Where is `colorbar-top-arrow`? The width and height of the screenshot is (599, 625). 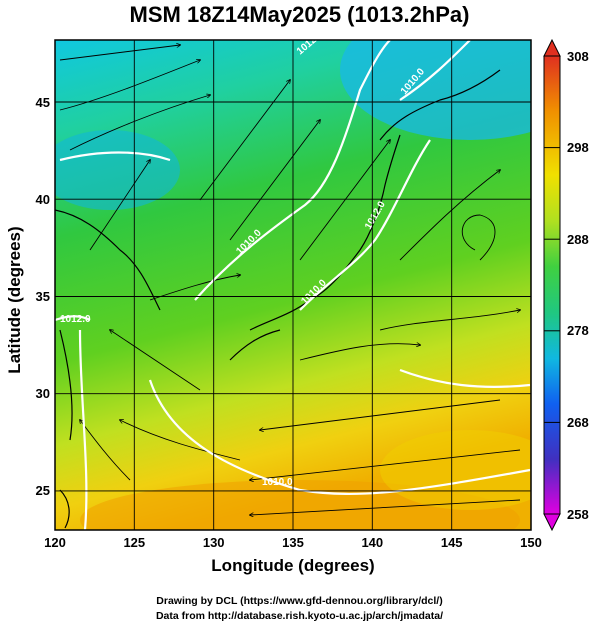 colorbar-top-arrow is located at coordinates (552, 47).